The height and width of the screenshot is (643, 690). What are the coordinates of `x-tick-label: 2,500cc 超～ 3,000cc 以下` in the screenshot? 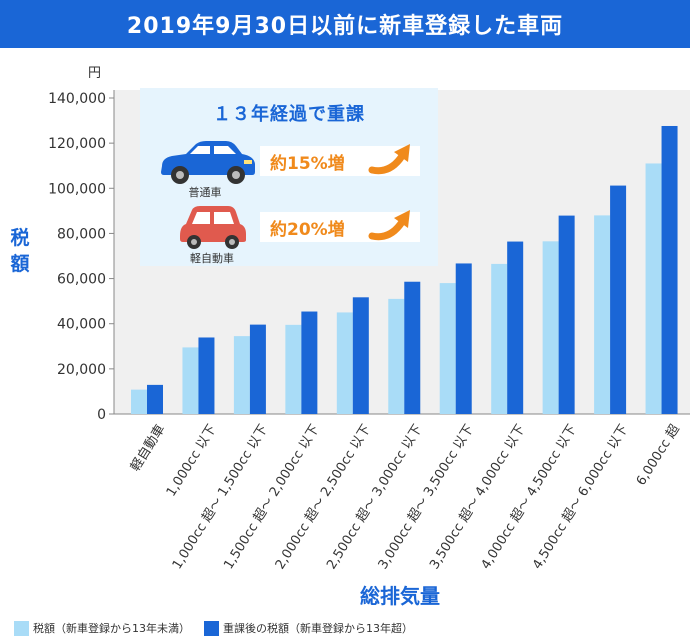 It's located at (374, 497).